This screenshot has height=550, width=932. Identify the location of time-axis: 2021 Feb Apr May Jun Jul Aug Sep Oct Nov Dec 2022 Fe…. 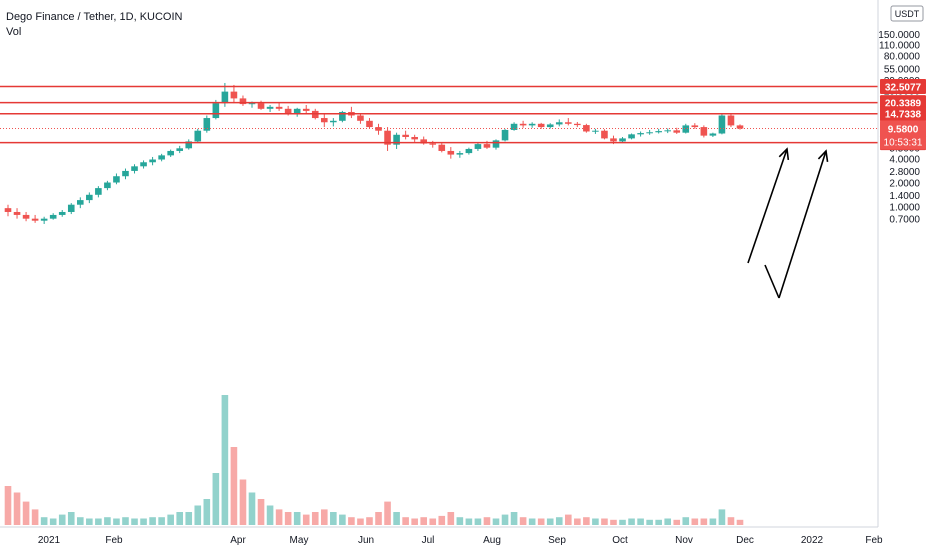
(460, 540).